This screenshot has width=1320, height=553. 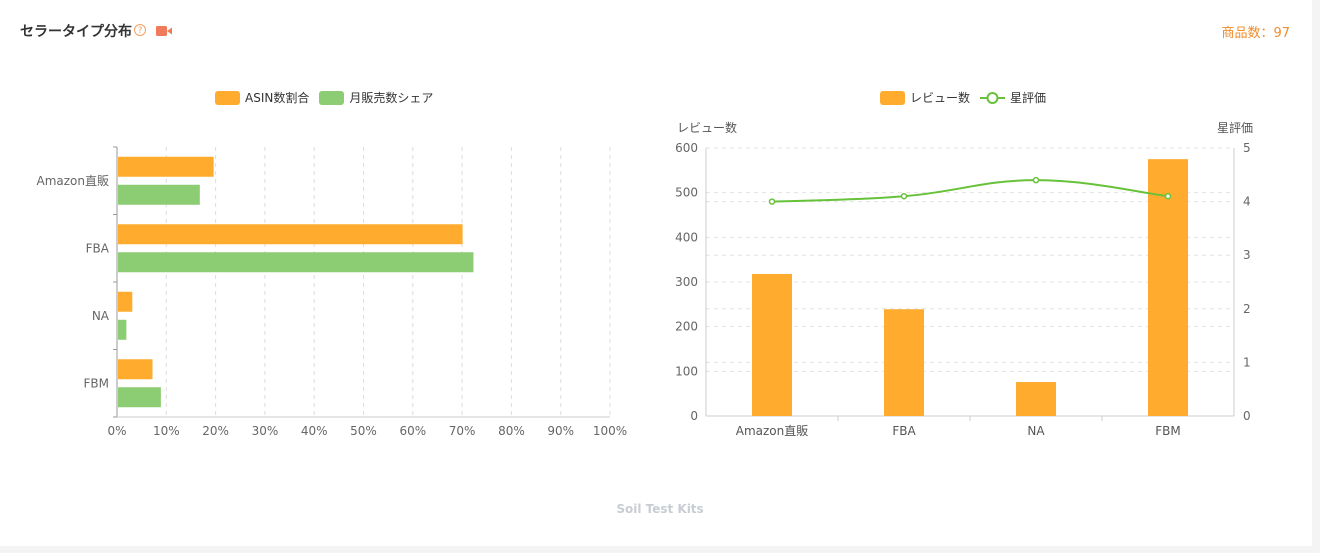 What do you see at coordinates (707, 127) in the screenshot?
I see `y-axis-title-left: レビュー数` at bounding box center [707, 127].